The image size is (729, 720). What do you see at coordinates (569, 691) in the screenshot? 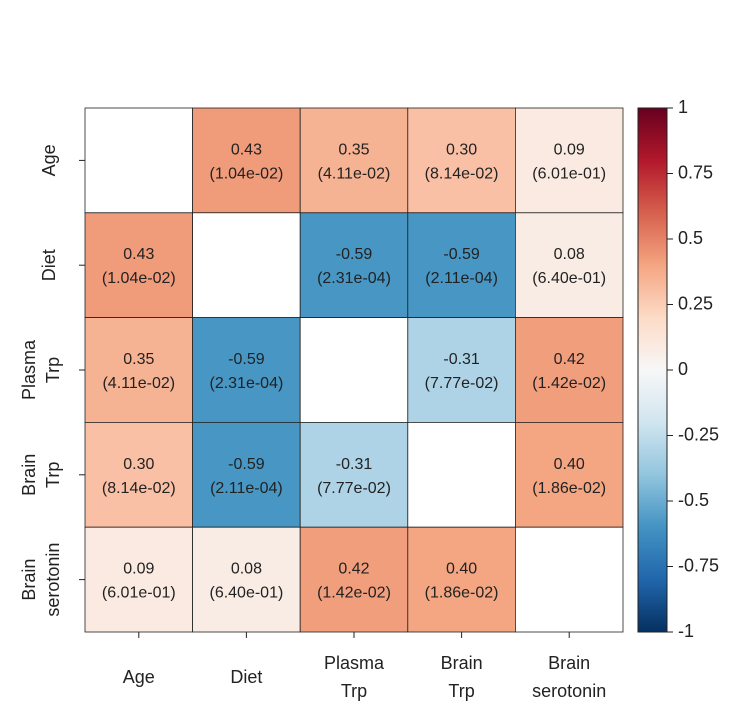
I see `x-tick-label: serotonin` at bounding box center [569, 691].